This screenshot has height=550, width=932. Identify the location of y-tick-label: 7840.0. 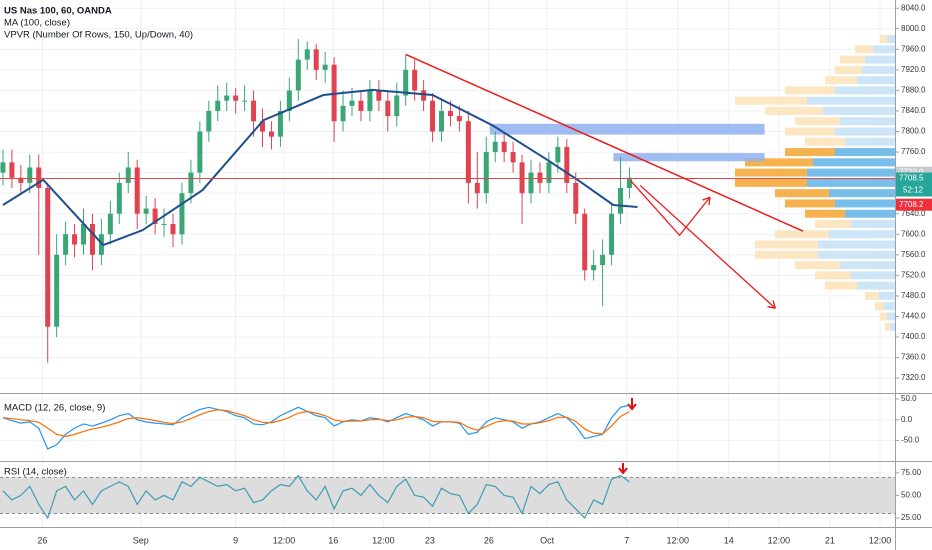
(913, 110).